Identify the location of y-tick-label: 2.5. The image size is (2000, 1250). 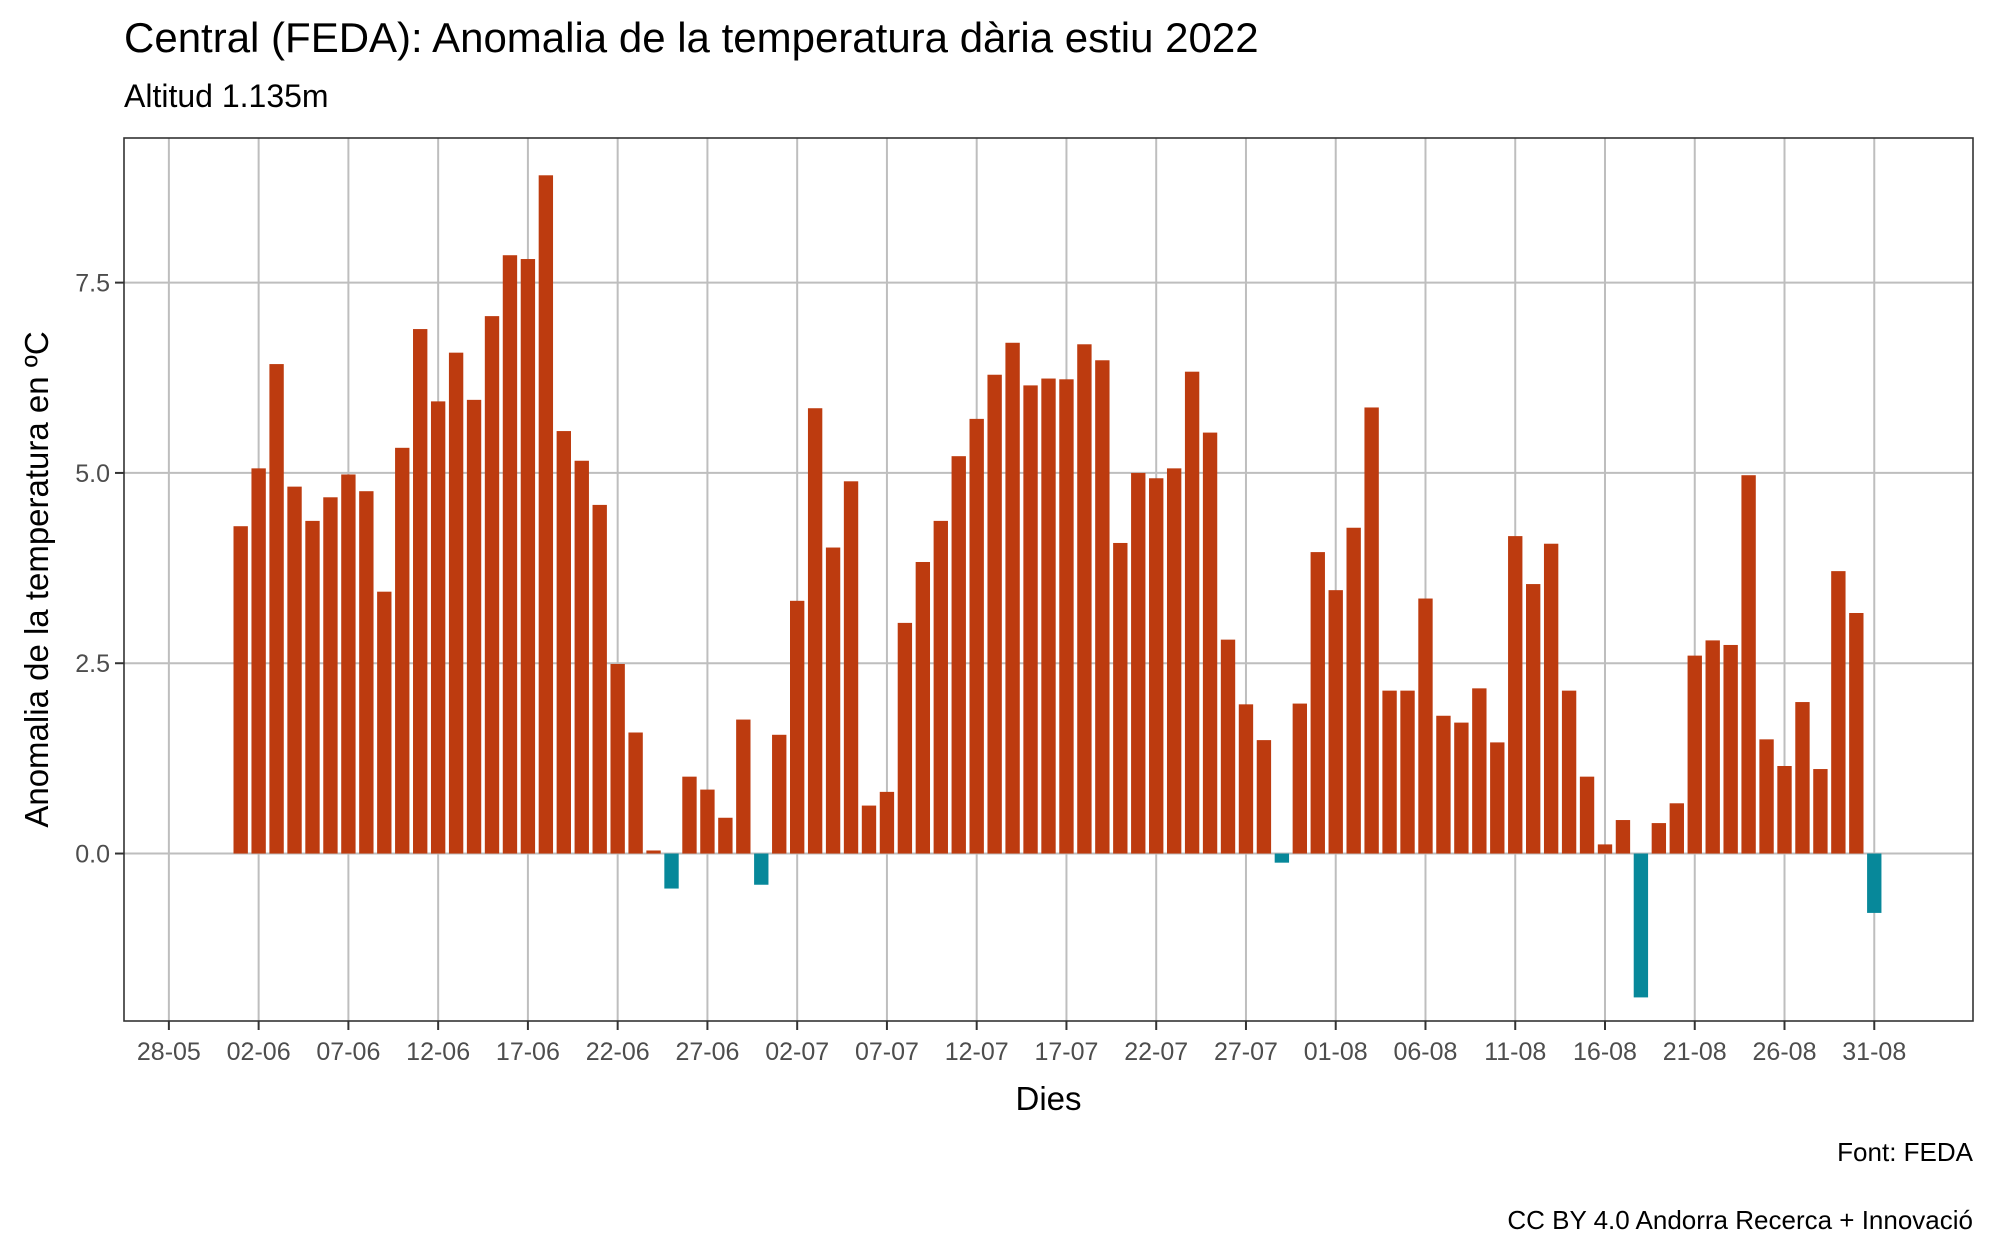
(92, 664).